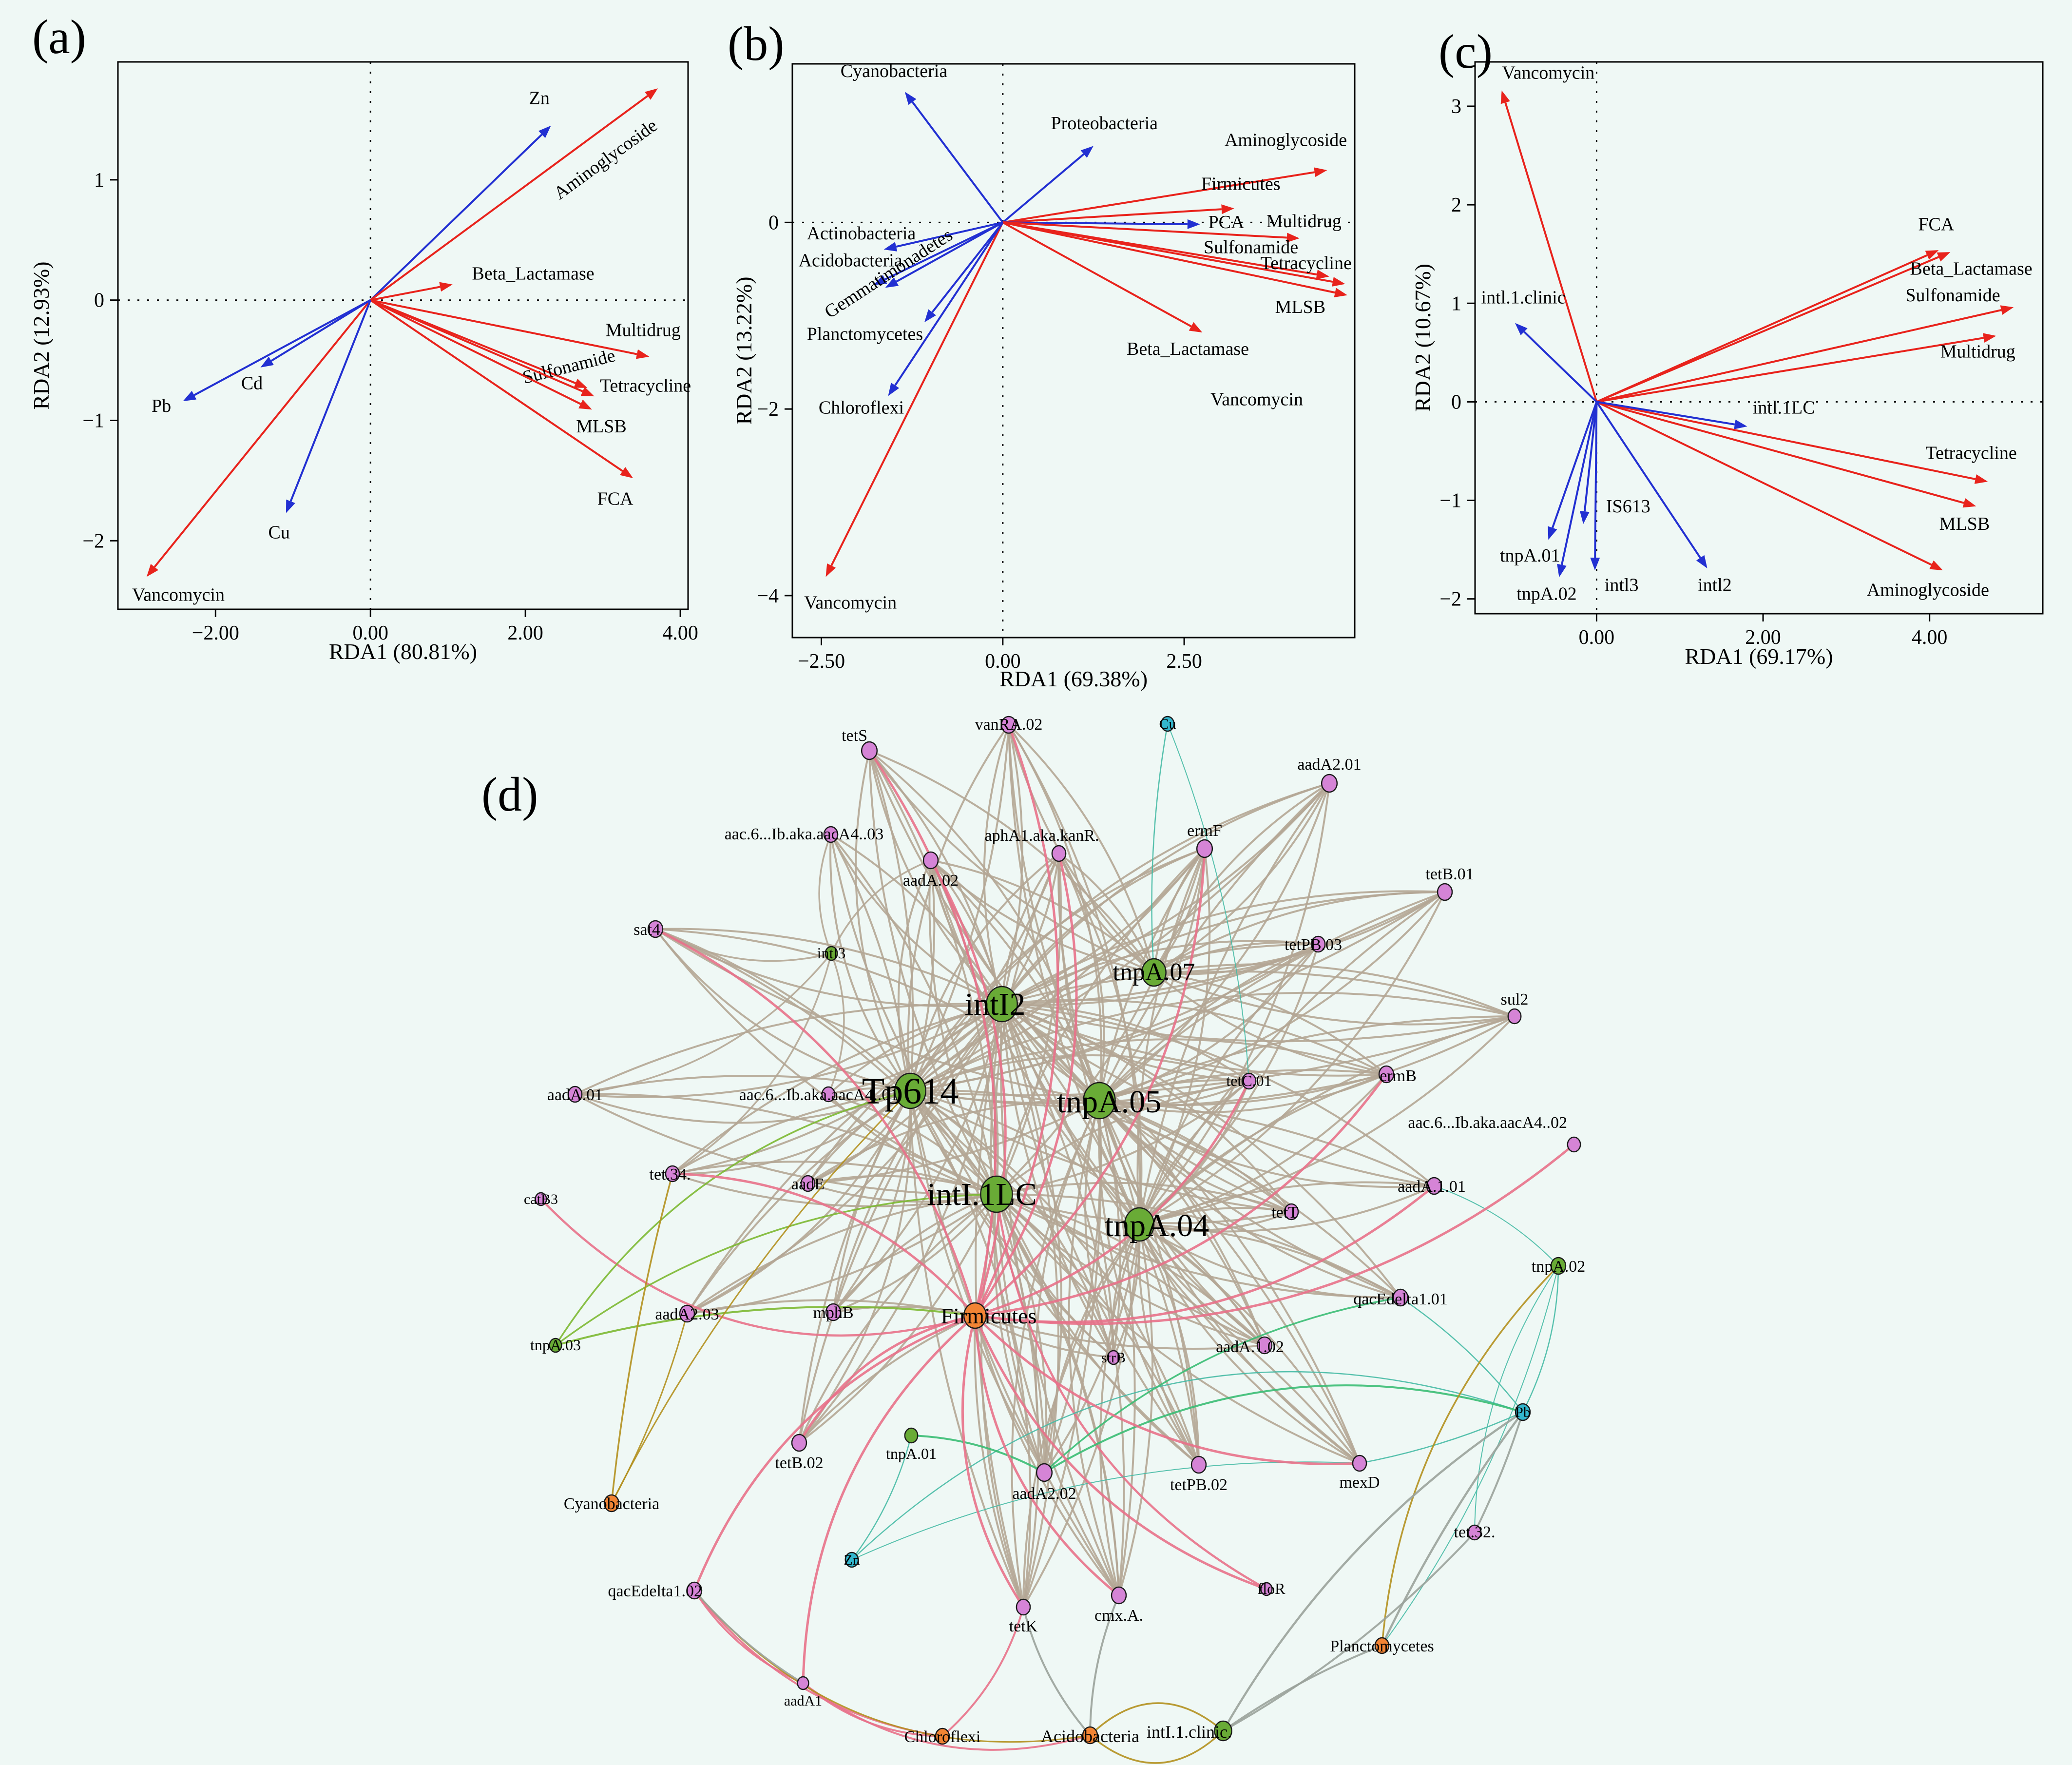 The width and height of the screenshot is (2072, 1765). I want to click on network-node-label-tetC01: tetC.01, so click(1248, 1080).